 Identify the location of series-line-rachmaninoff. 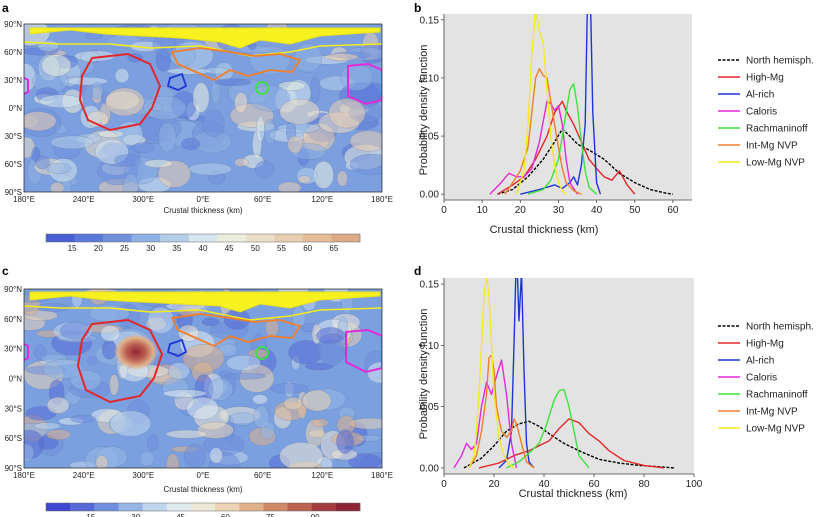
(562, 139).